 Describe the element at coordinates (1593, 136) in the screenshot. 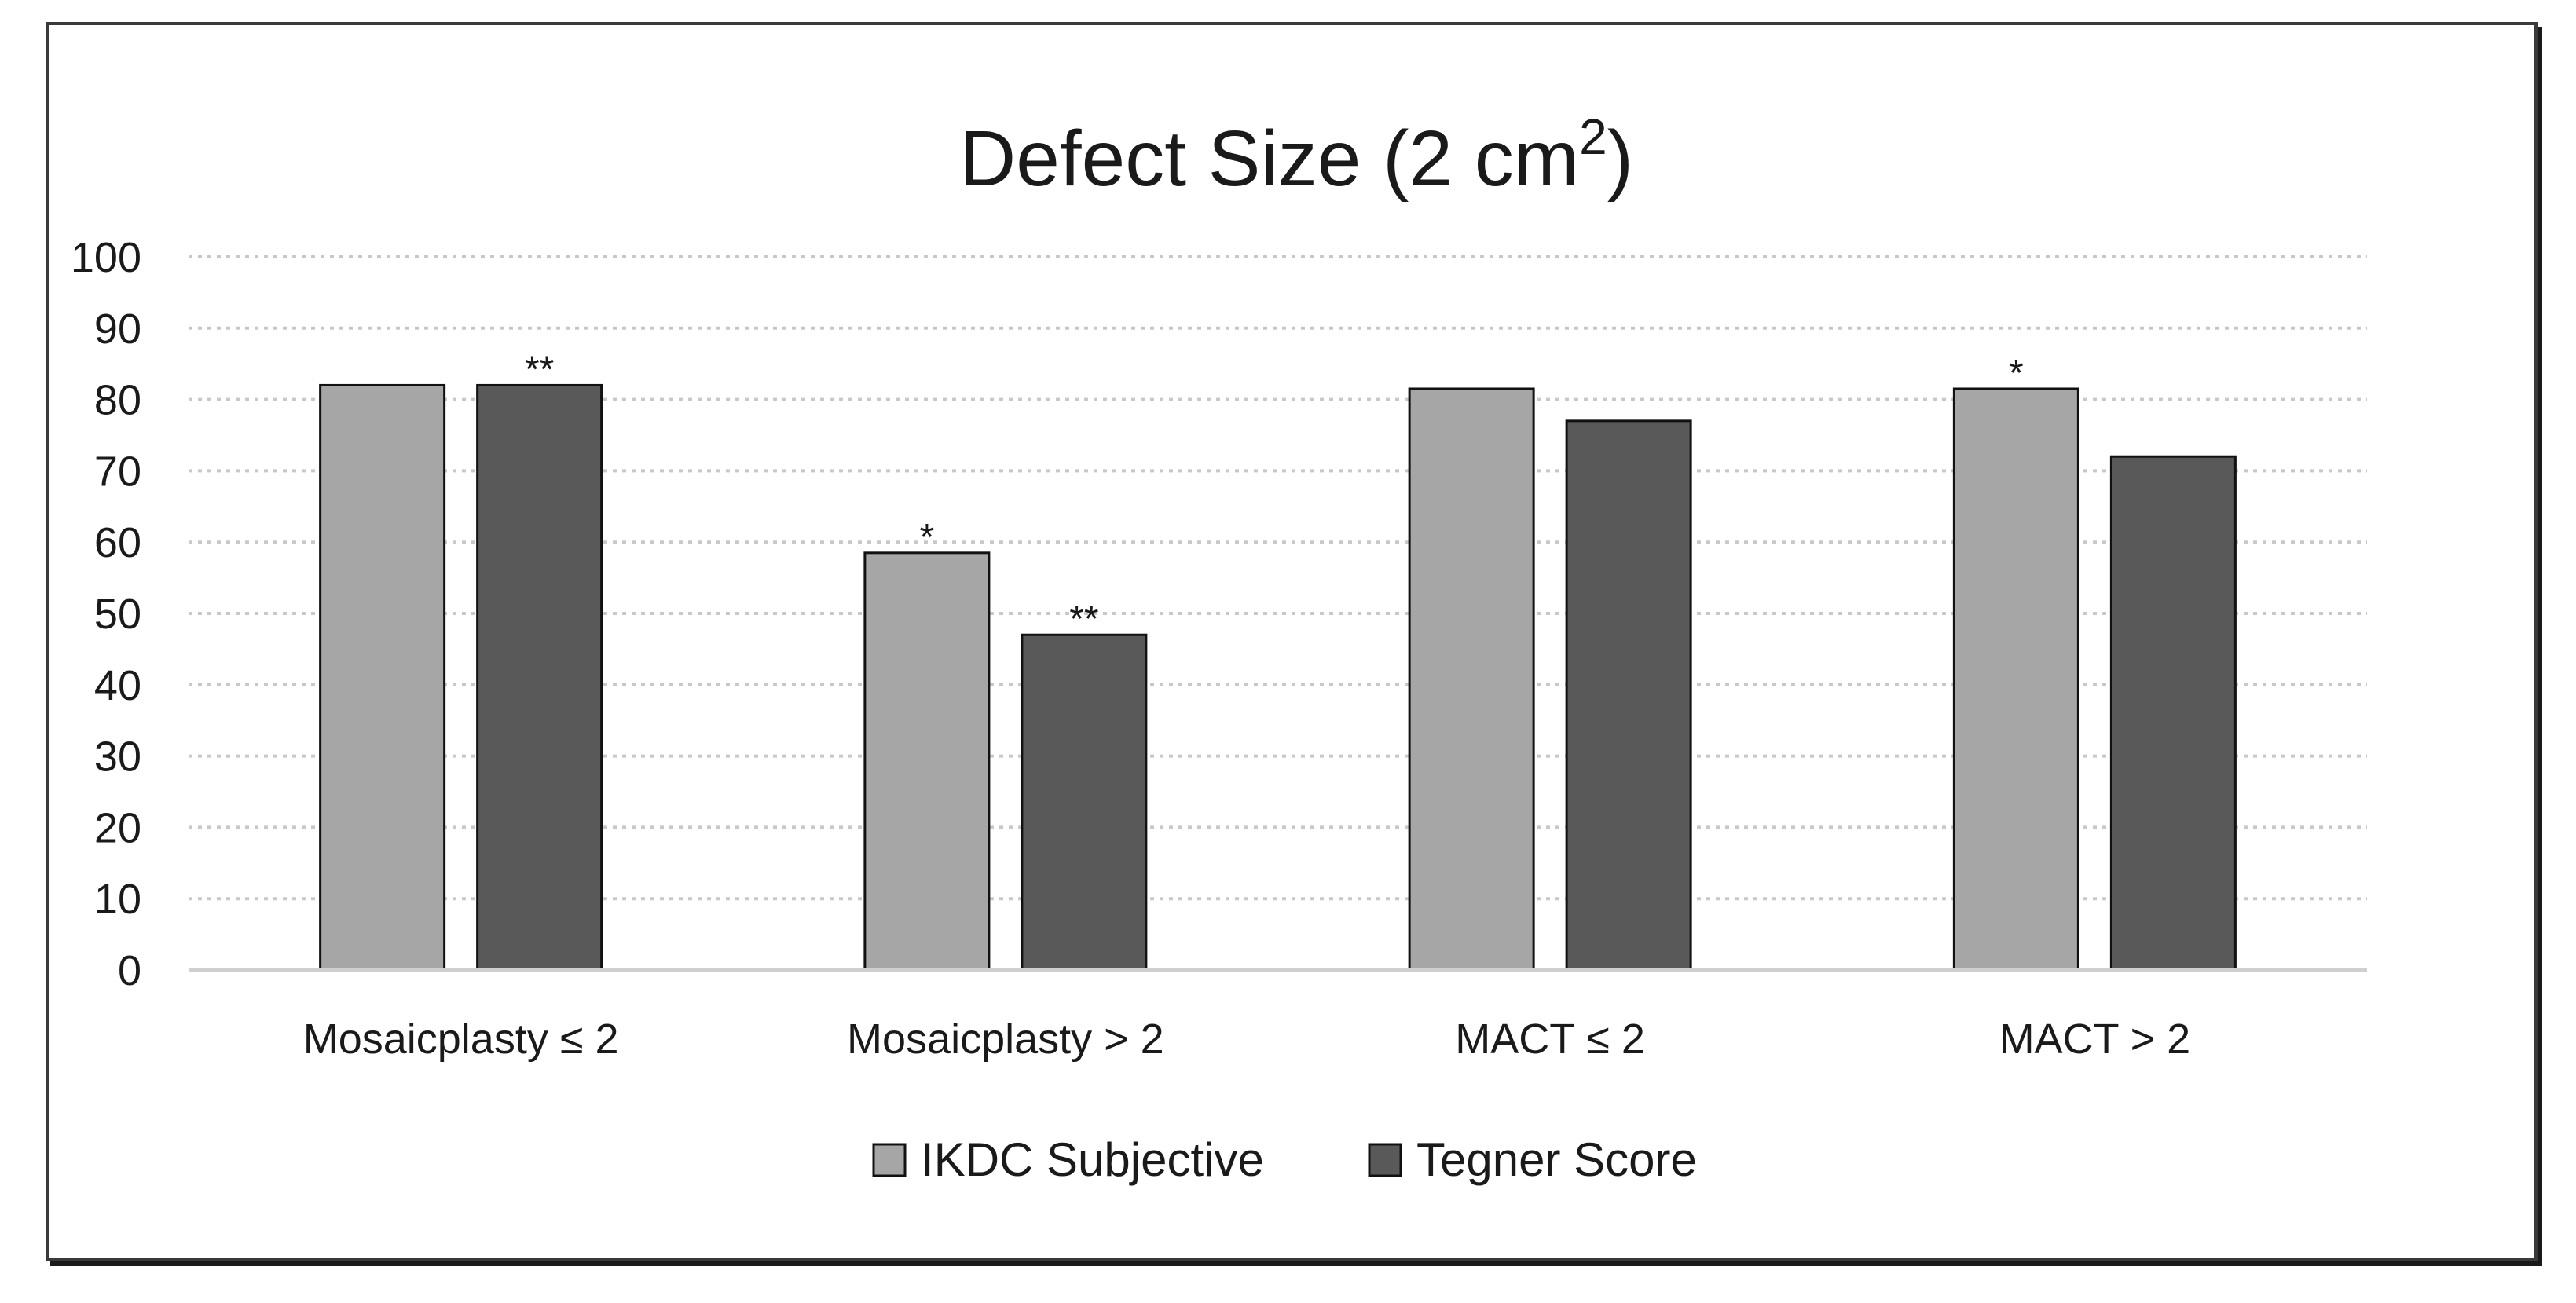

I see `chart-title-superscript: 2` at that location.